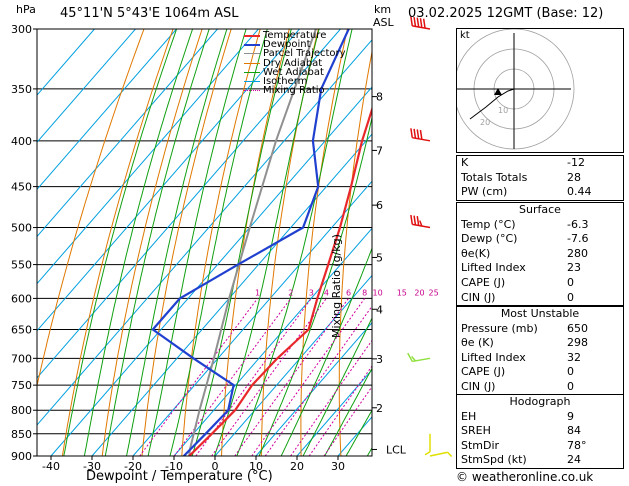 The image size is (629, 486). What do you see at coordinates (577, 328) in the screenshot?
I see `mu-value: 650` at bounding box center [577, 328].